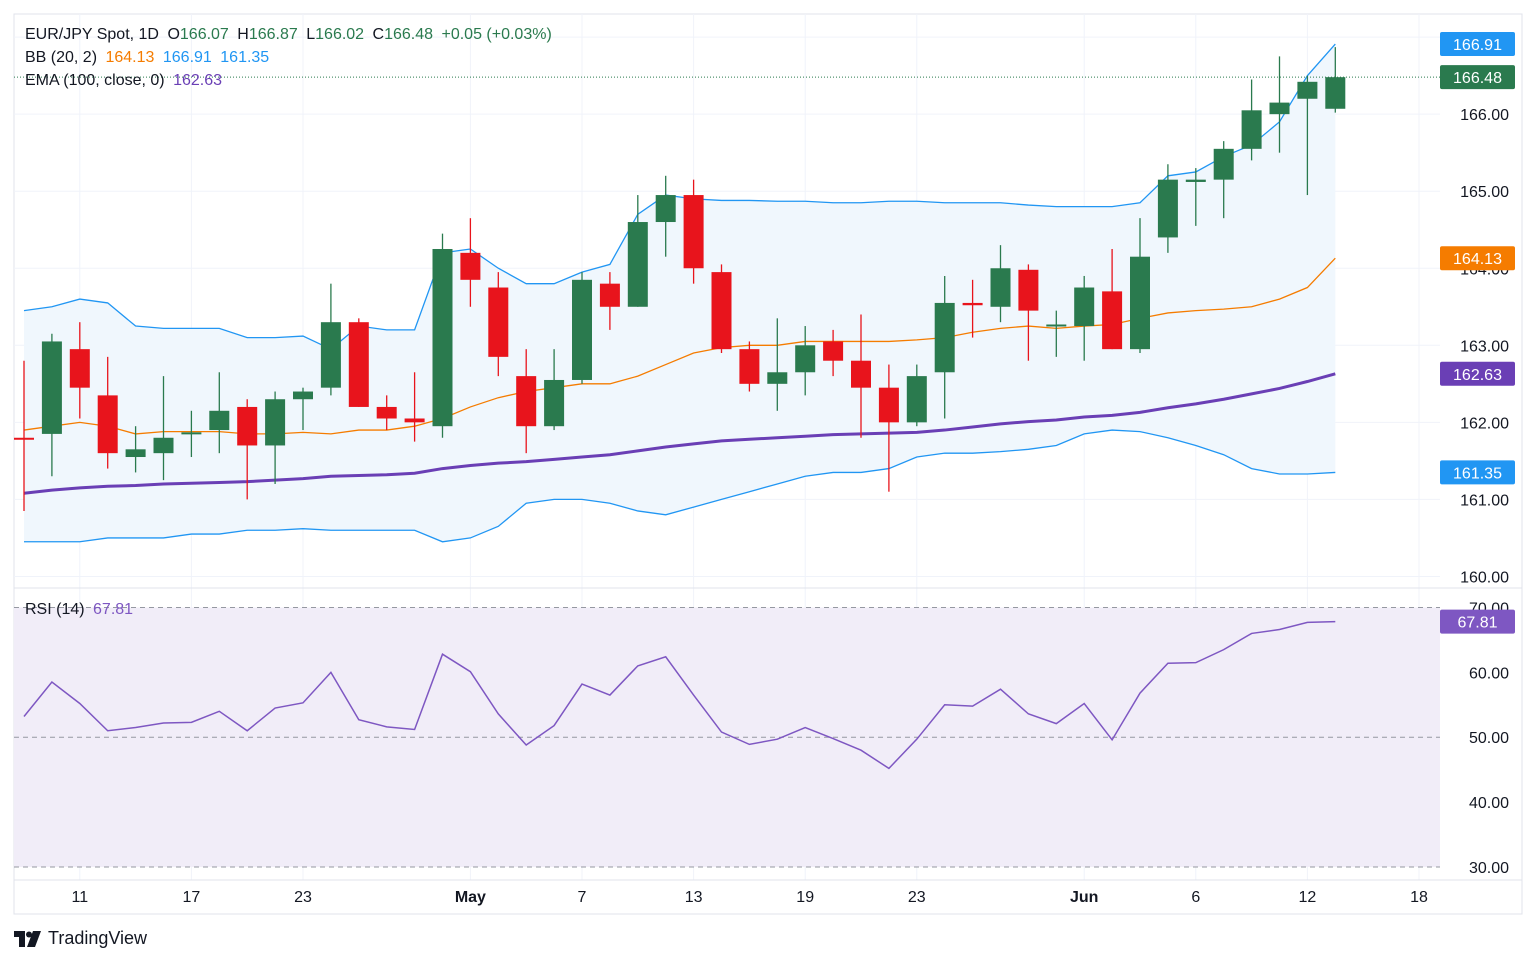 The height and width of the screenshot is (962, 1536). What do you see at coordinates (340, 34) in the screenshot?
I see `low-value: 166.02` at bounding box center [340, 34].